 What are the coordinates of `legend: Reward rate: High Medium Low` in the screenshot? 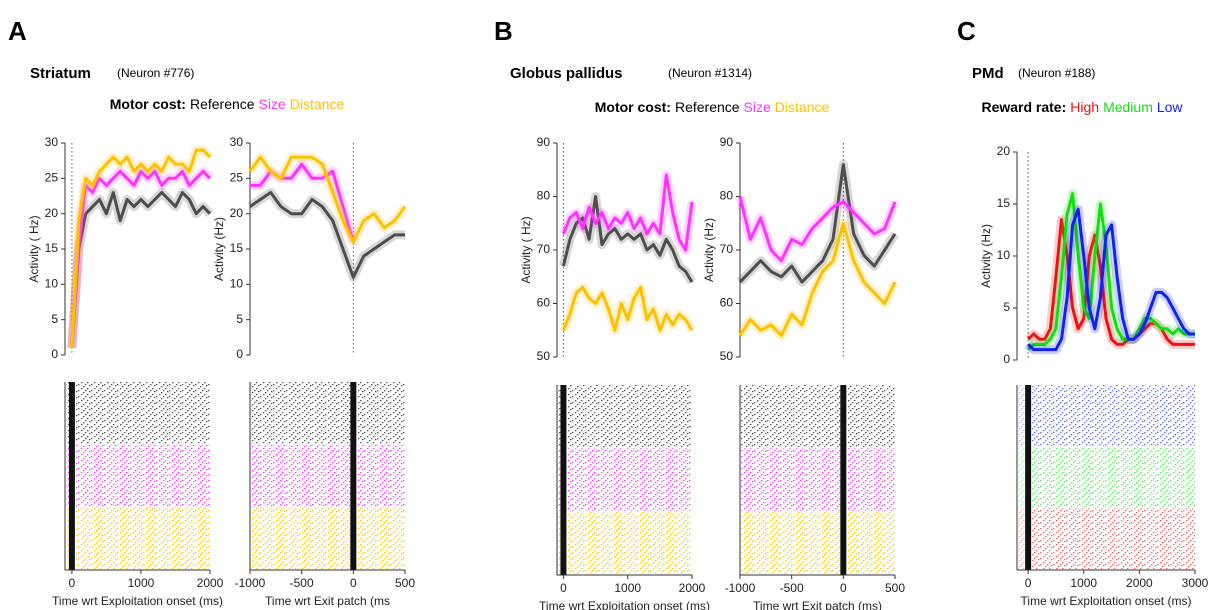 It's located at (1082, 107).